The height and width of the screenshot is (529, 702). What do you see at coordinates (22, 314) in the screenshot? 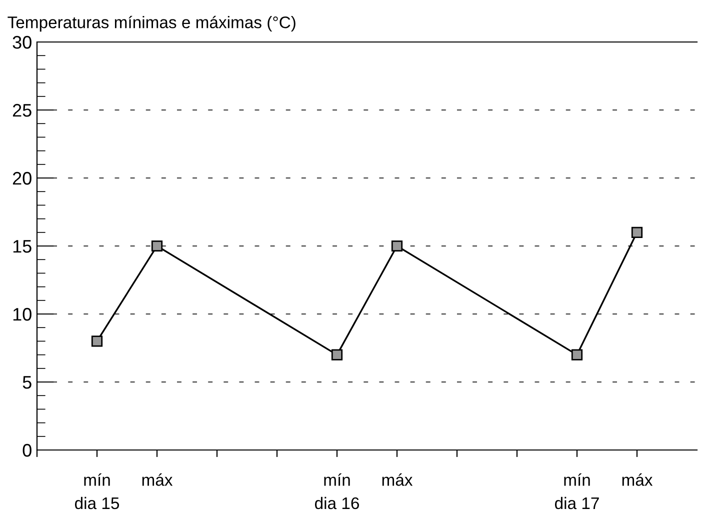
I see `y-tick-label: 10` at bounding box center [22, 314].